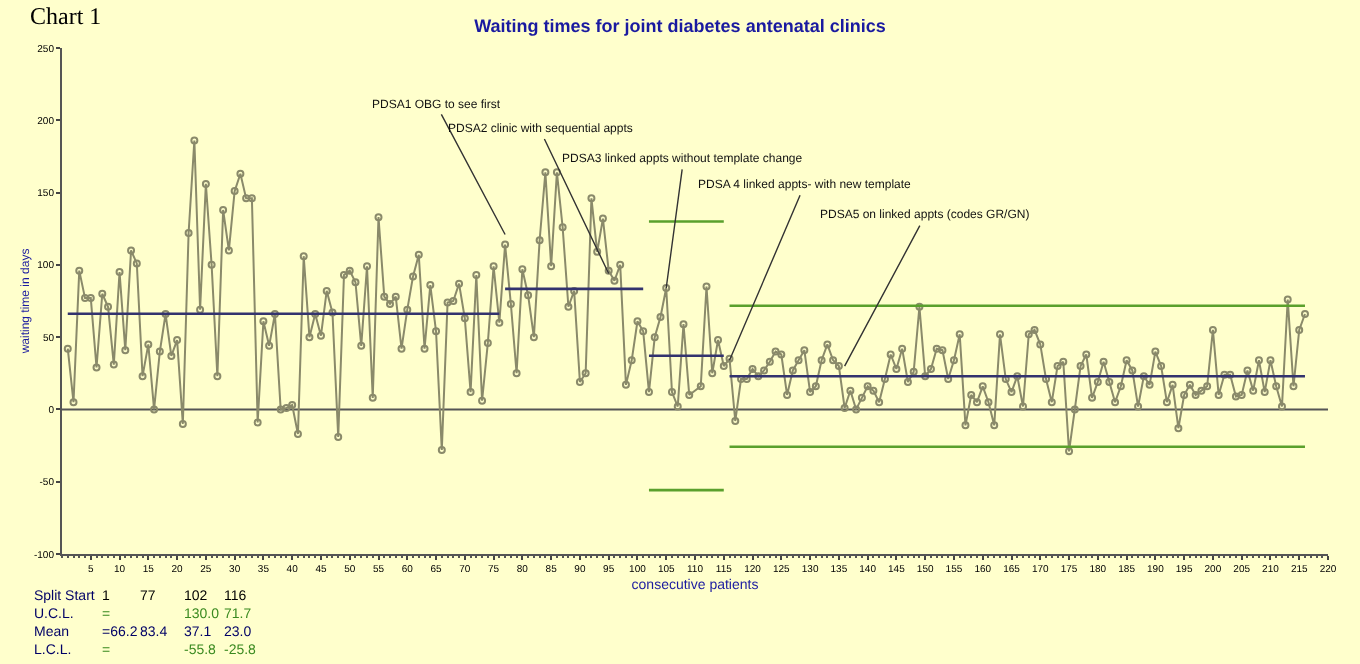  I want to click on caption: Chart 1, so click(66, 16).